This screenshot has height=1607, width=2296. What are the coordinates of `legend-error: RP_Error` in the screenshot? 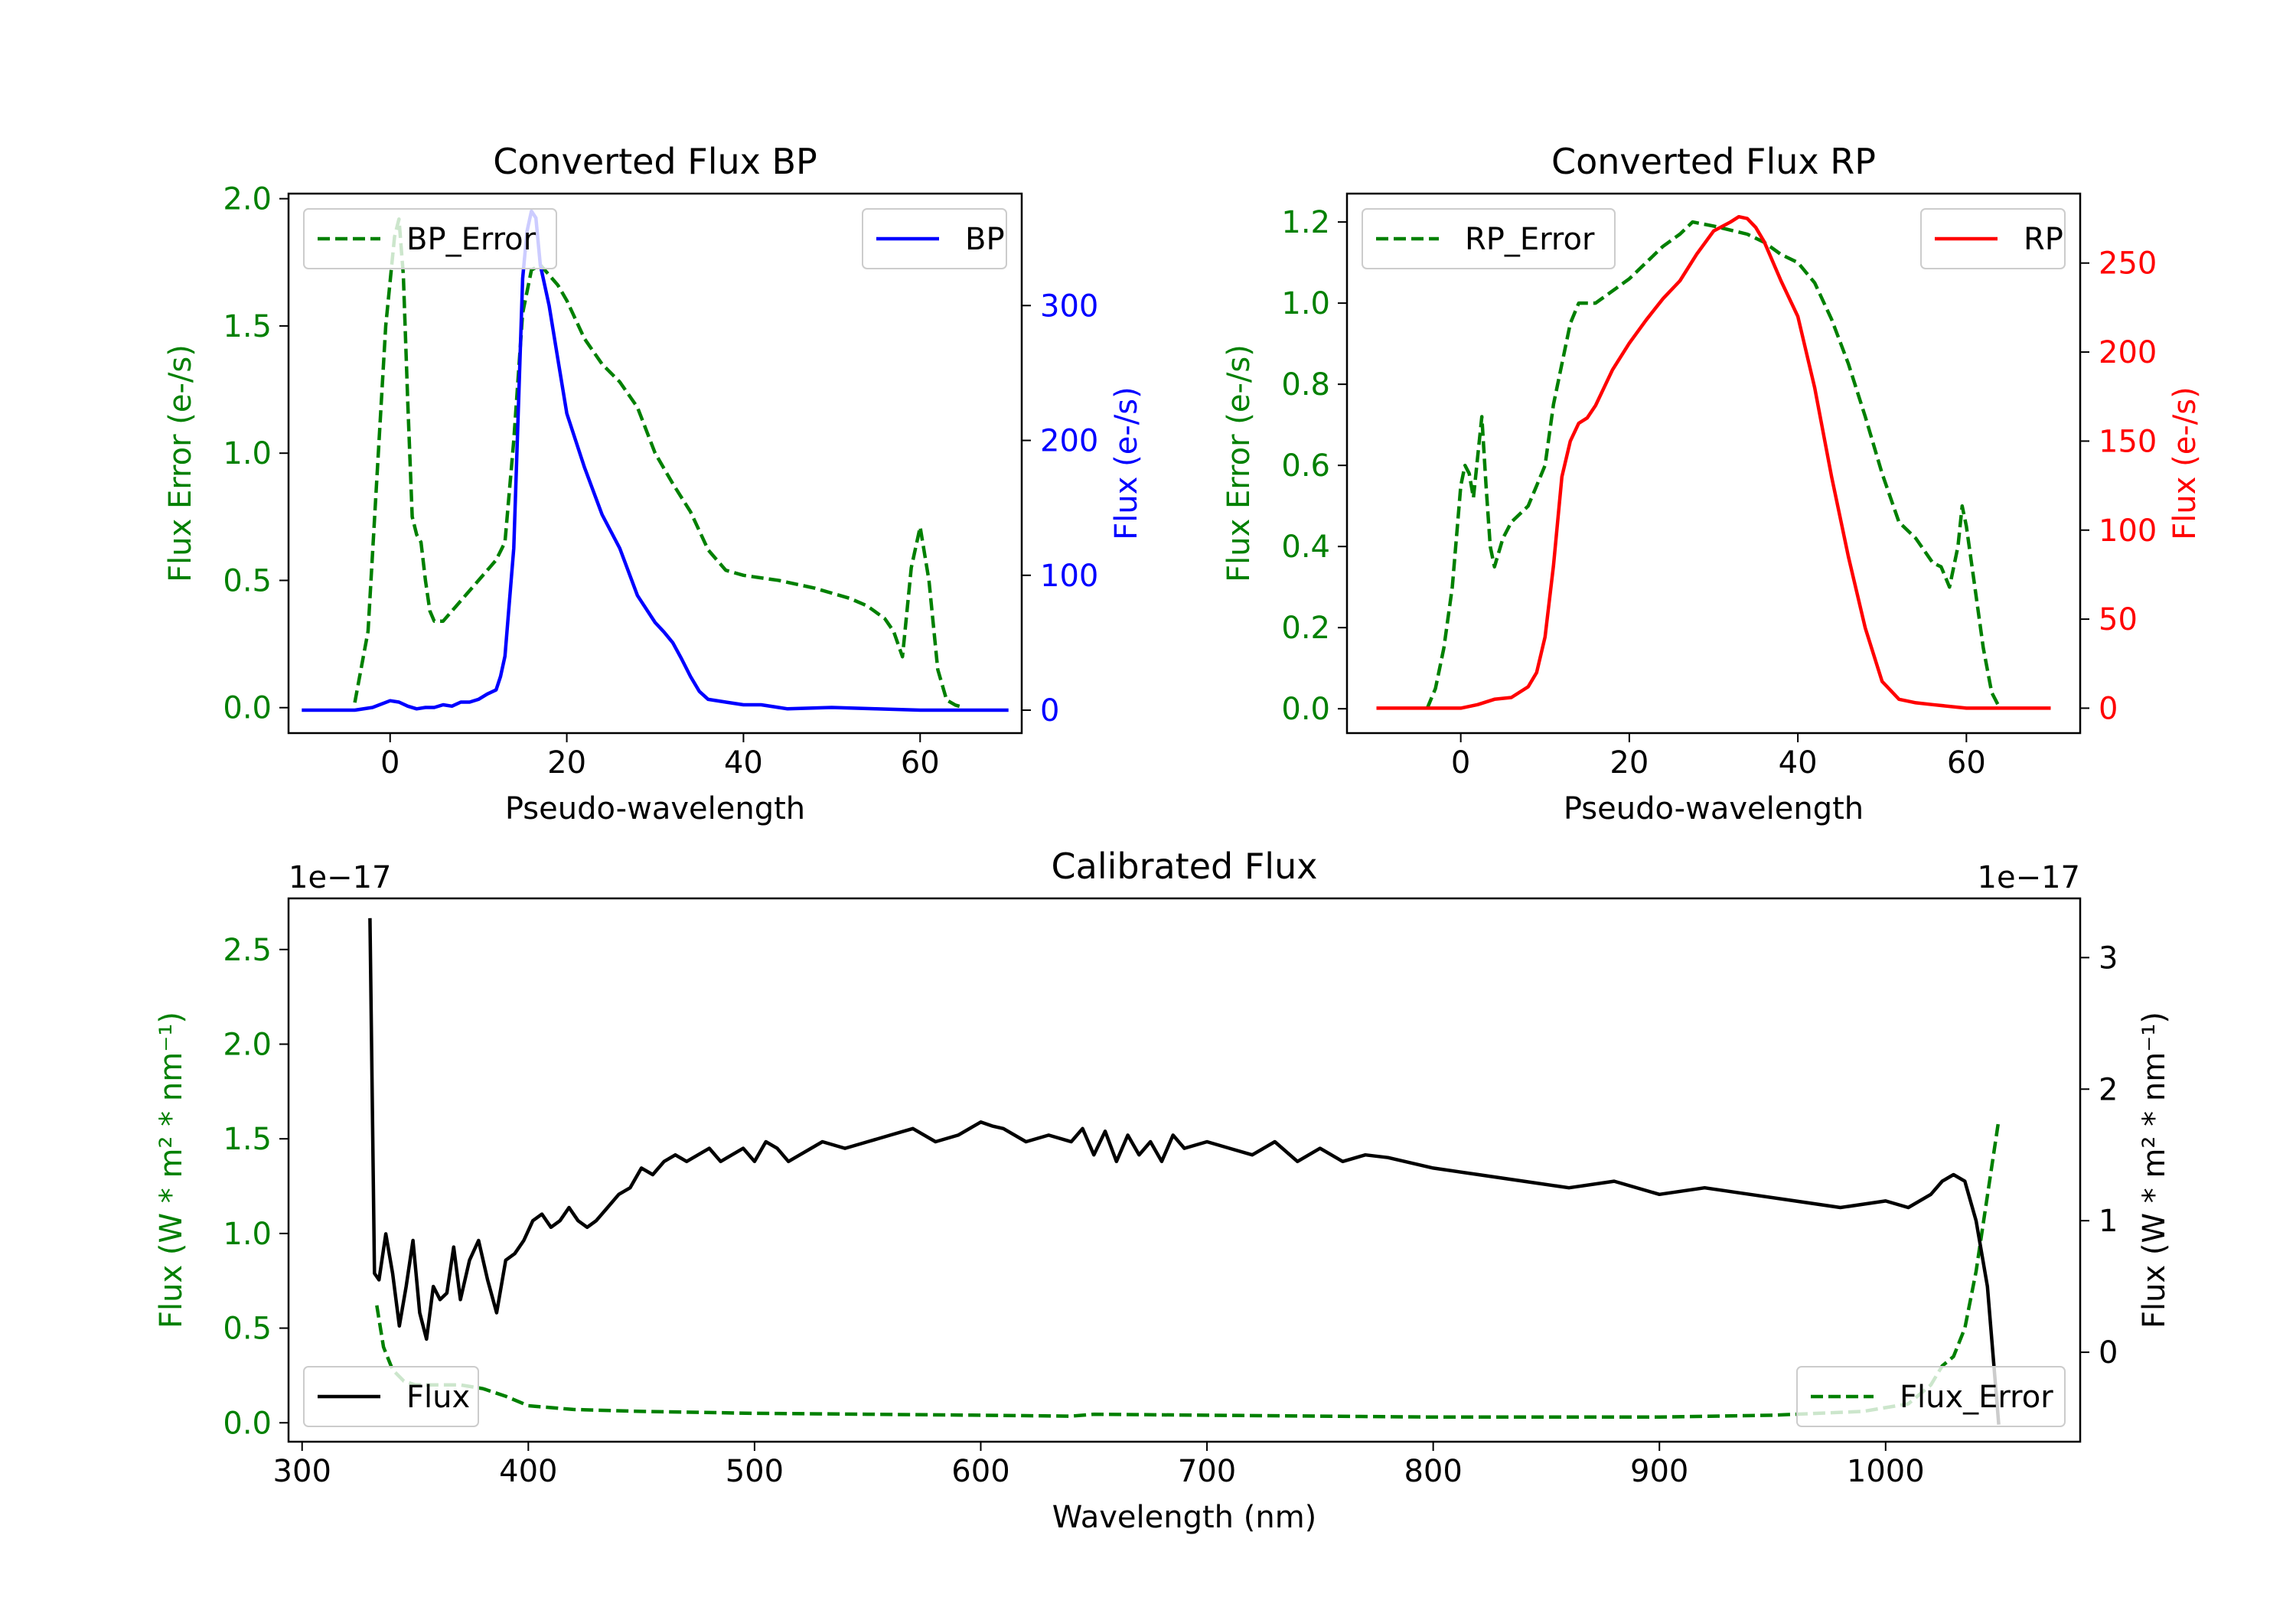 It's located at (1489, 239).